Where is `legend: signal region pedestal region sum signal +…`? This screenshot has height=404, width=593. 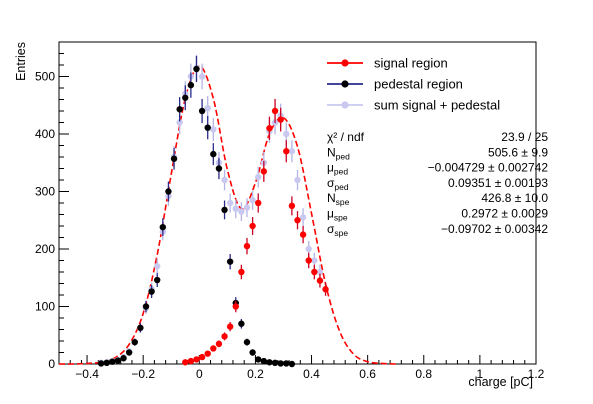
legend: signal region pedestal region sum signal +… is located at coordinates (413, 84).